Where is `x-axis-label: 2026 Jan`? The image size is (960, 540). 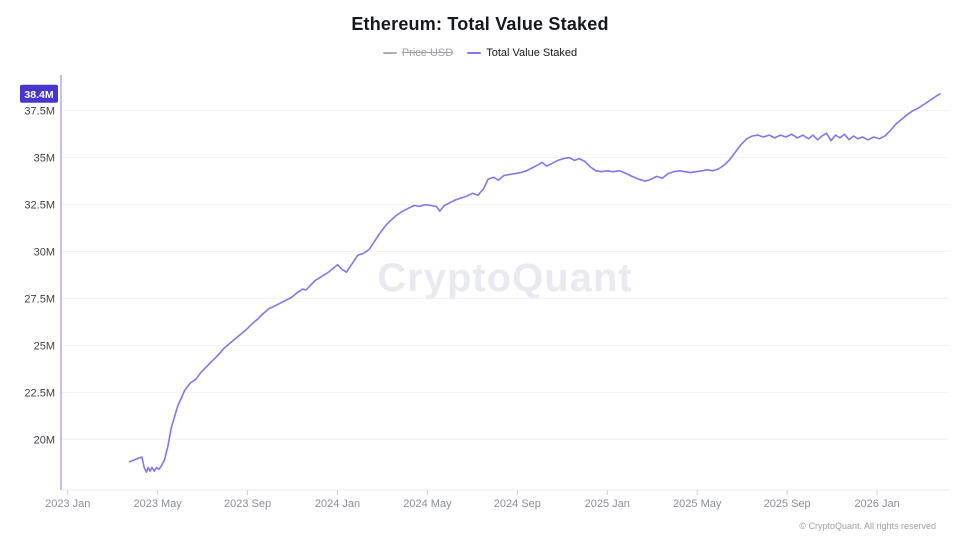 x-axis-label: 2026 Jan is located at coordinates (876, 504).